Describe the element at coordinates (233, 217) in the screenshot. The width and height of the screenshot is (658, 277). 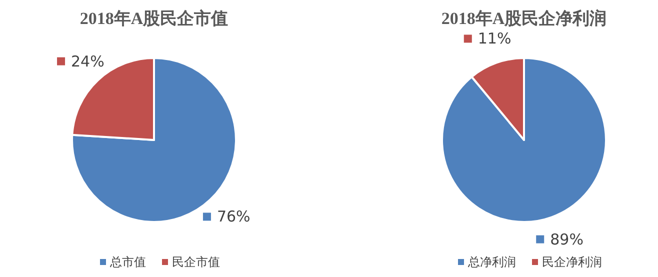
I see `data-label: 76%` at that location.